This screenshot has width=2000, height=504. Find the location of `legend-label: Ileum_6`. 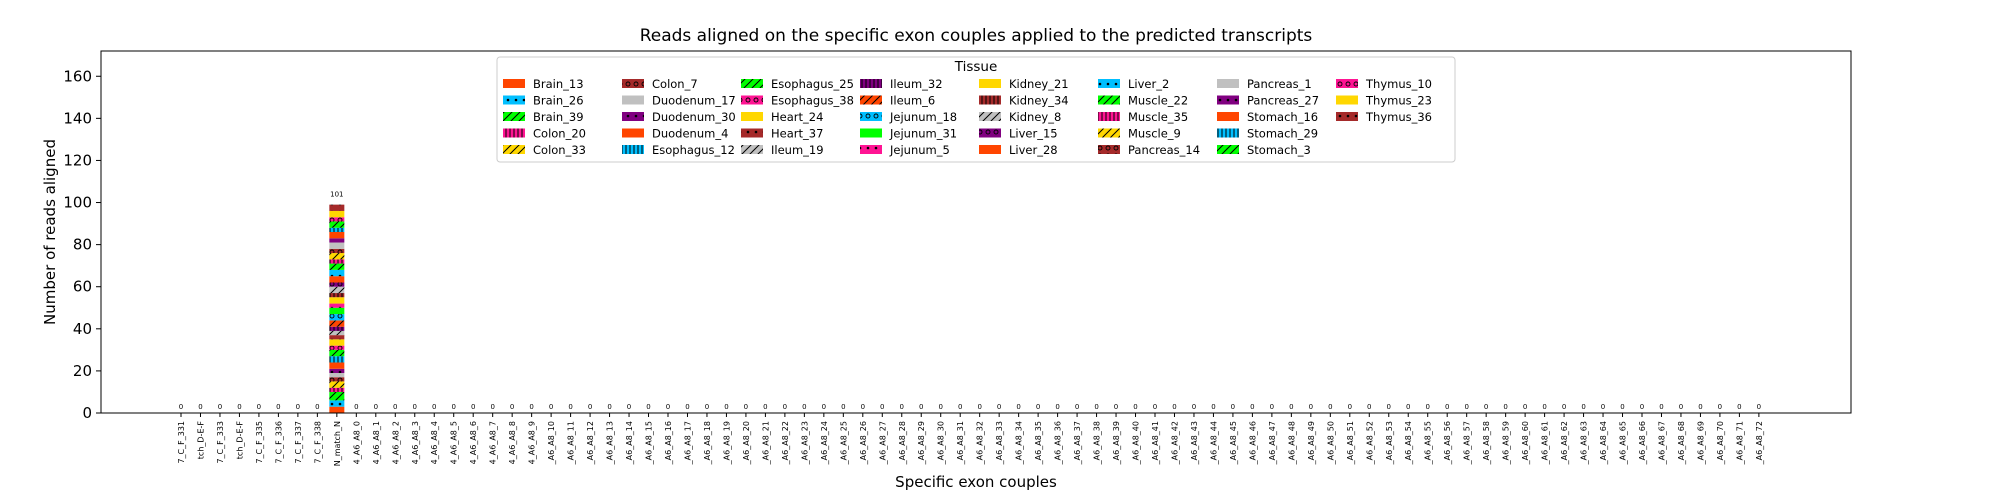

legend-label: Ileum_6 is located at coordinates (912, 101).